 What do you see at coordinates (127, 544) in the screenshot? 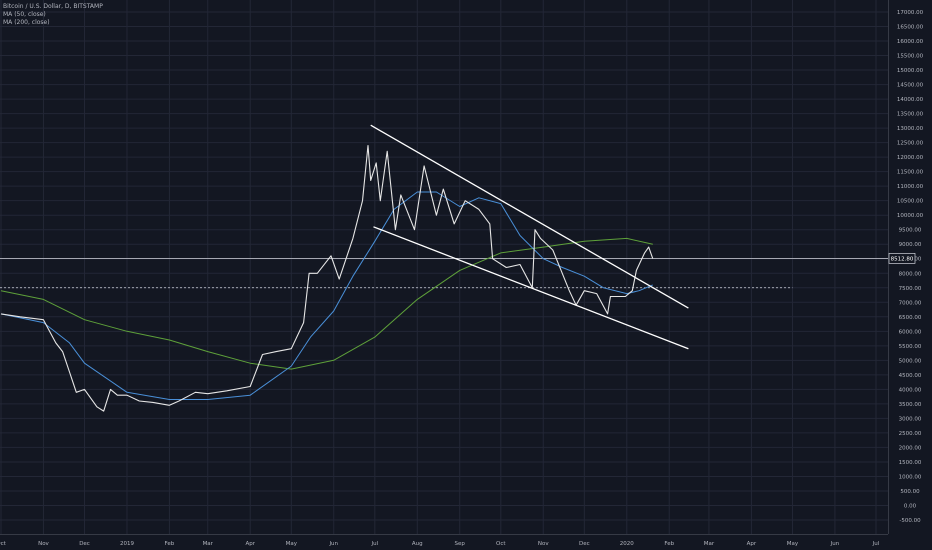
I see `x-tick-label: 2019` at bounding box center [127, 544].